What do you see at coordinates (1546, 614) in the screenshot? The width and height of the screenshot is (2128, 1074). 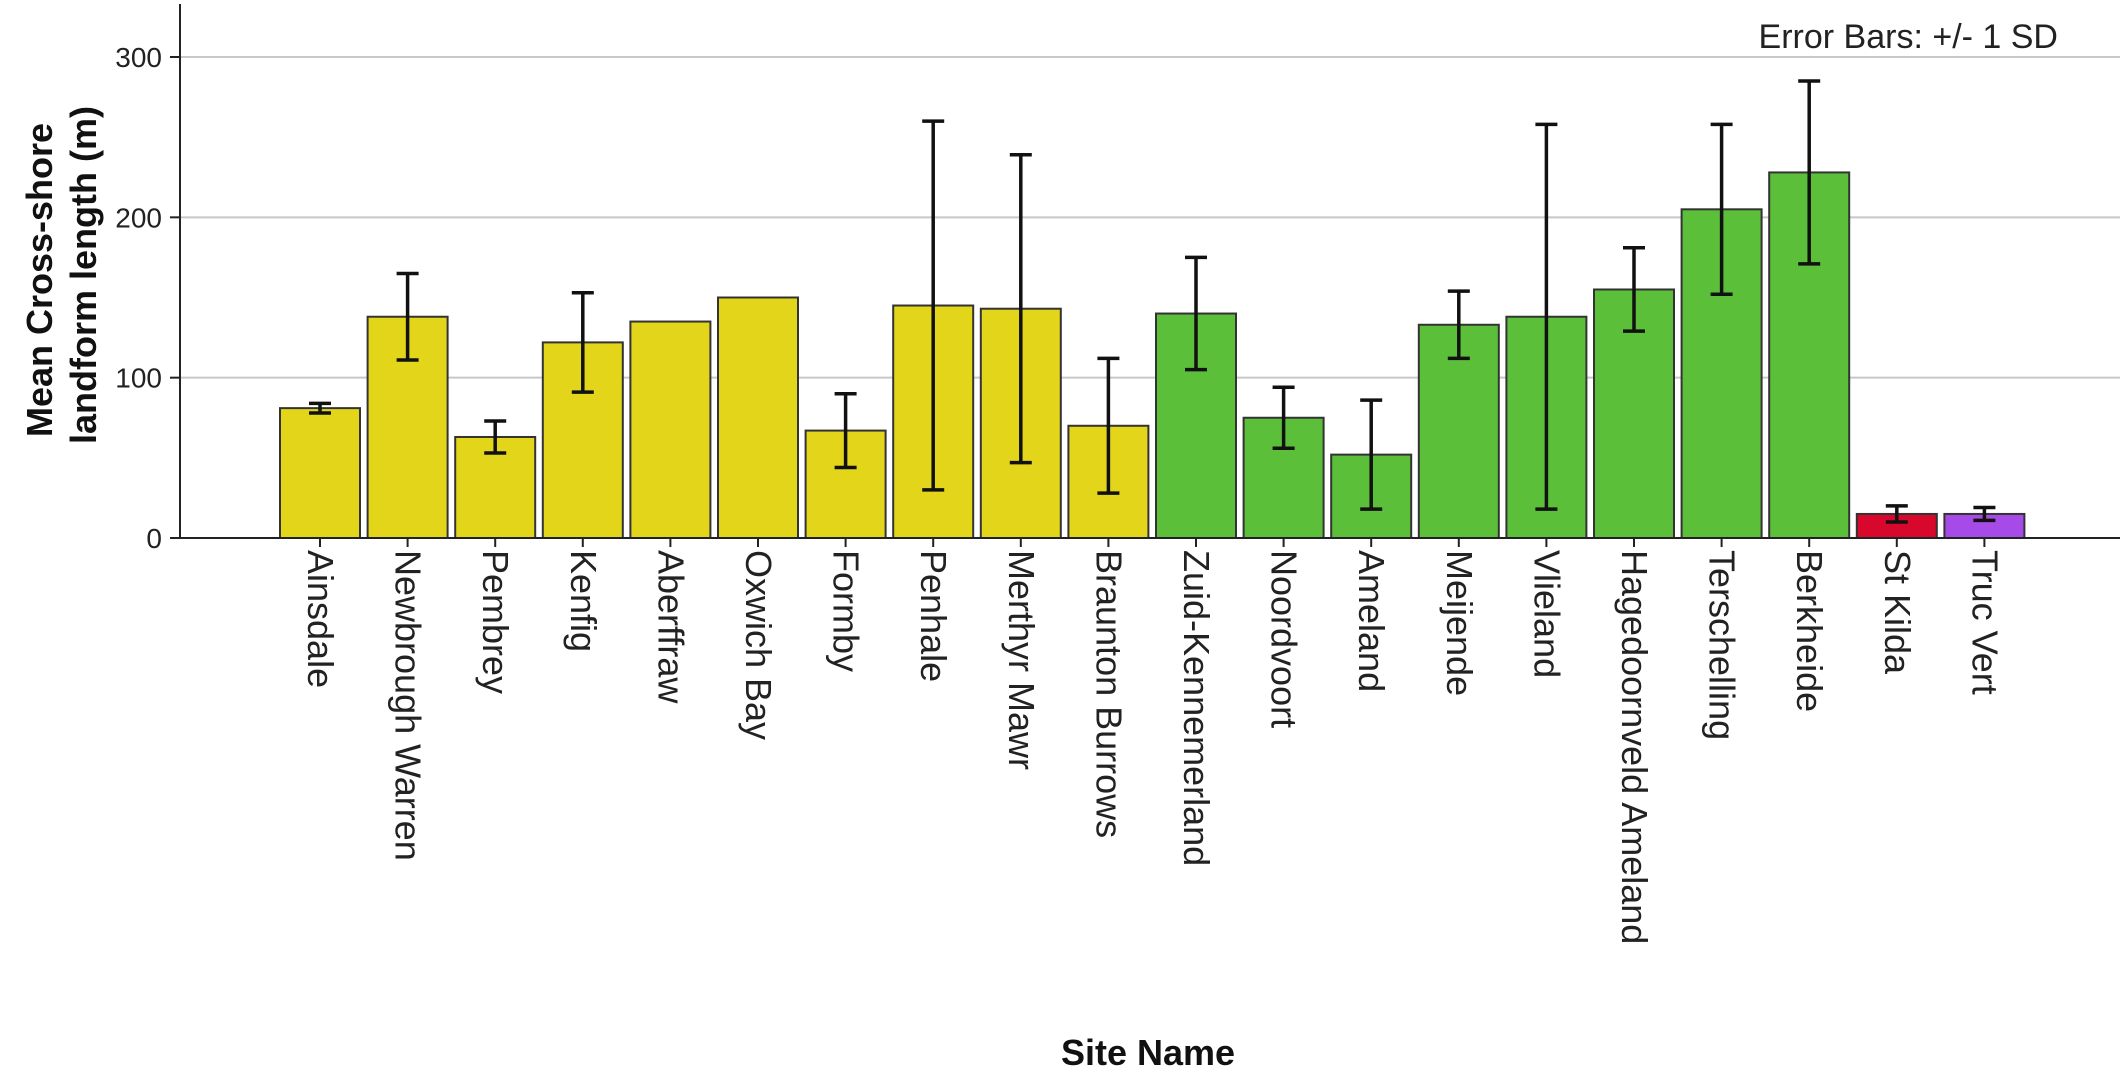 I see `x-tick-label: Vlieland` at bounding box center [1546, 614].